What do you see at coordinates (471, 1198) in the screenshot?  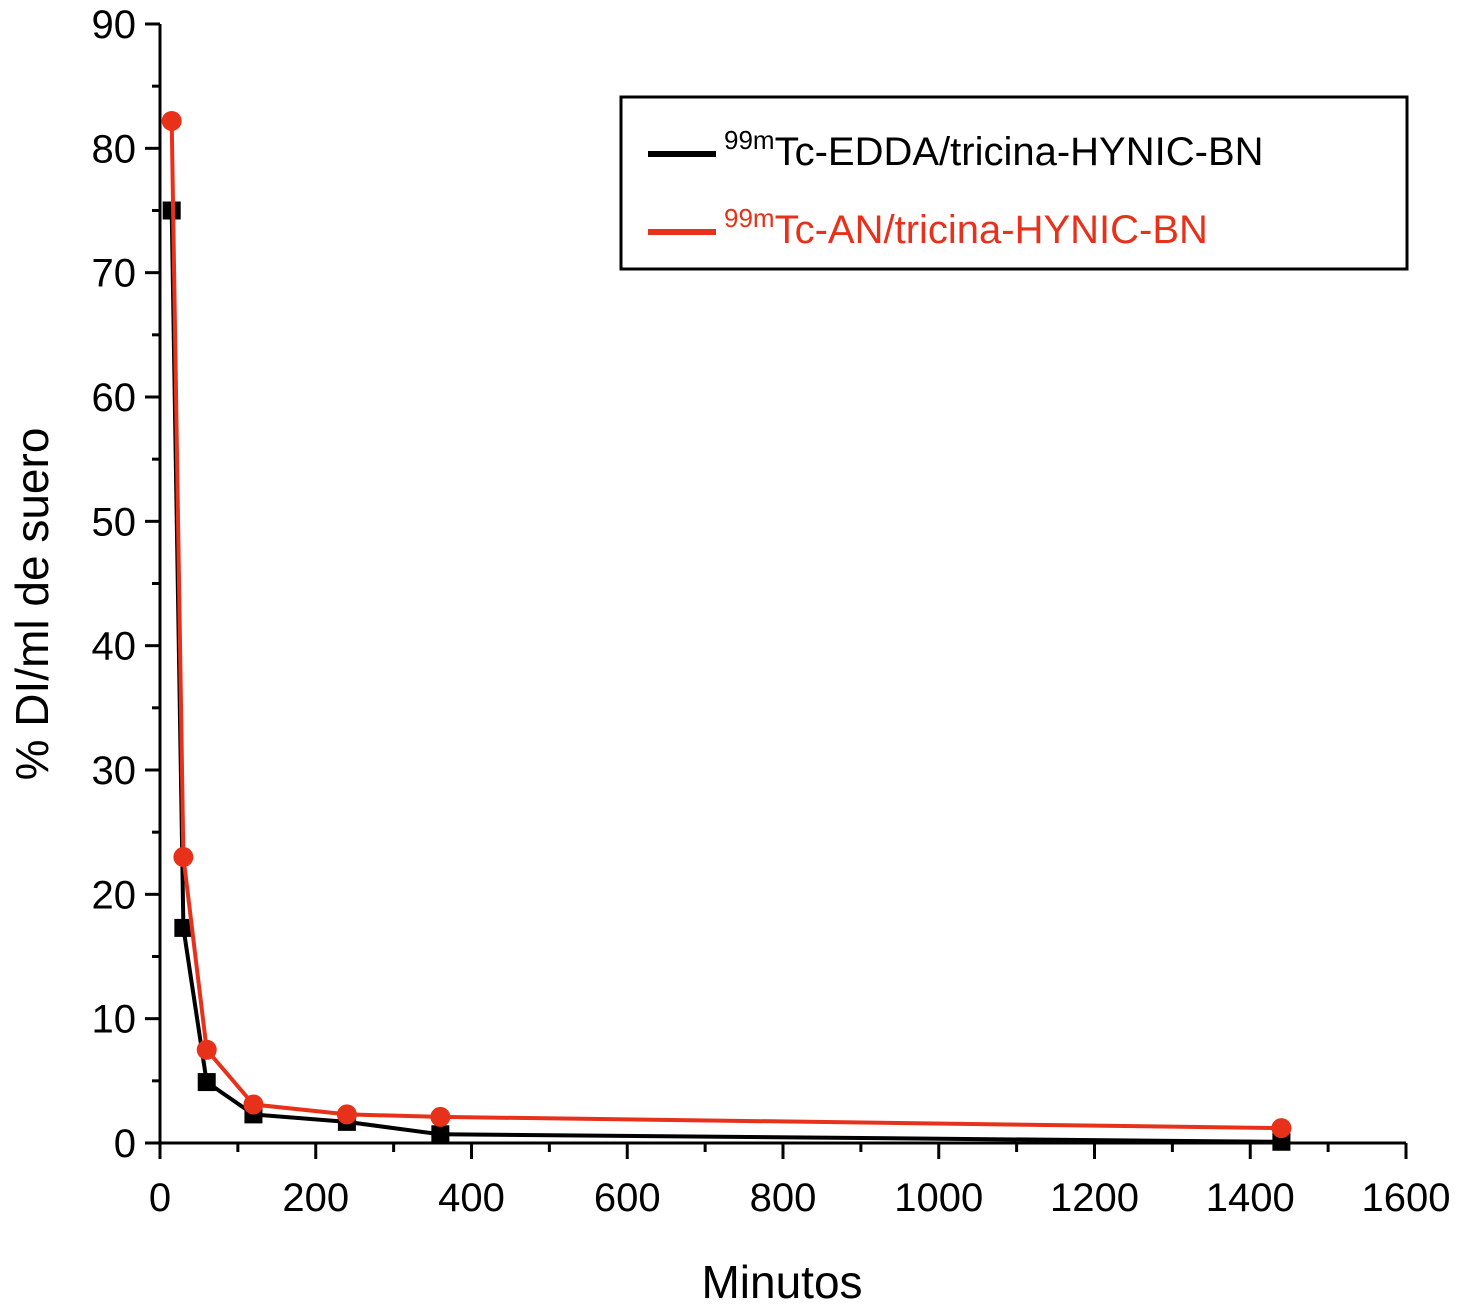 I see `x-tick-label: 400` at bounding box center [471, 1198].